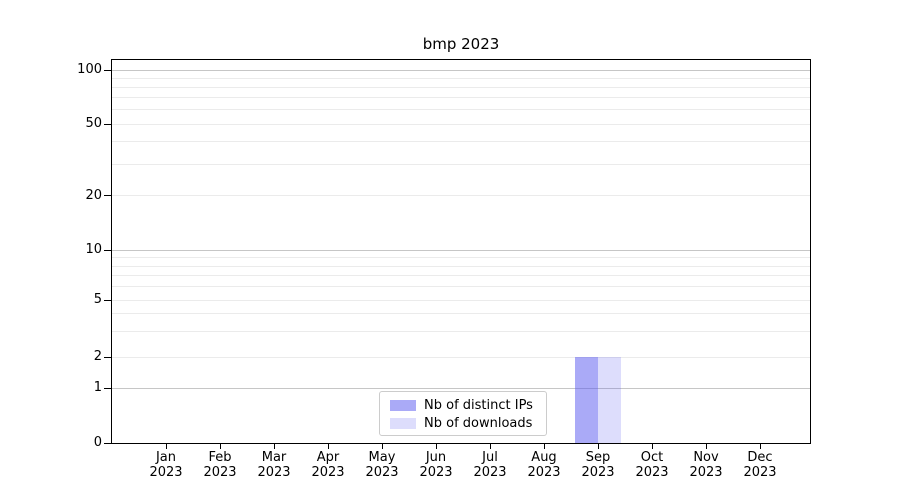  What do you see at coordinates (478, 423) in the screenshot?
I see `legend-label-downloads: Nb of downloads` at bounding box center [478, 423].